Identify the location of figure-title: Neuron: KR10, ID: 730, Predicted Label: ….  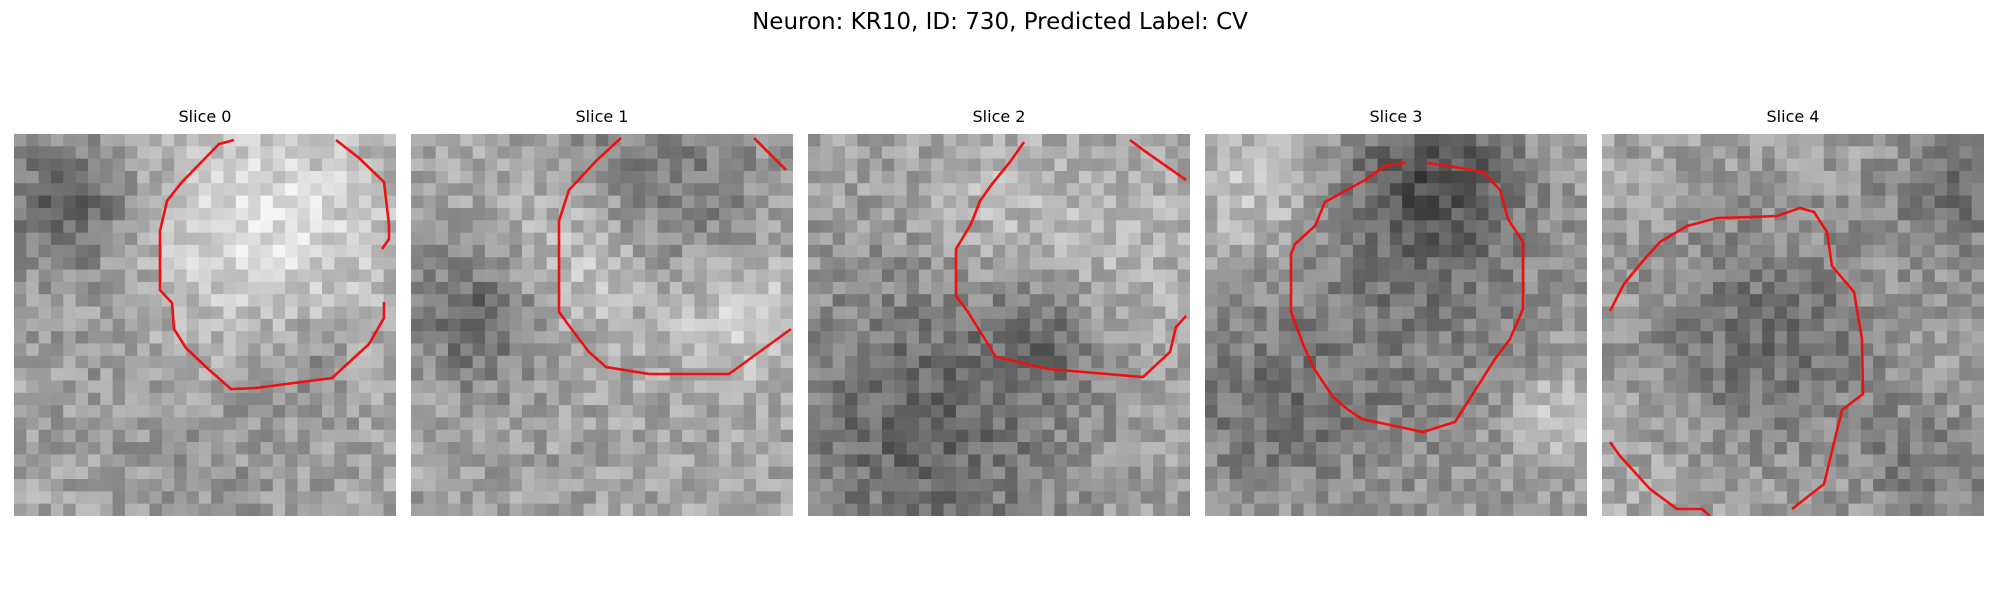
(1000, 22).